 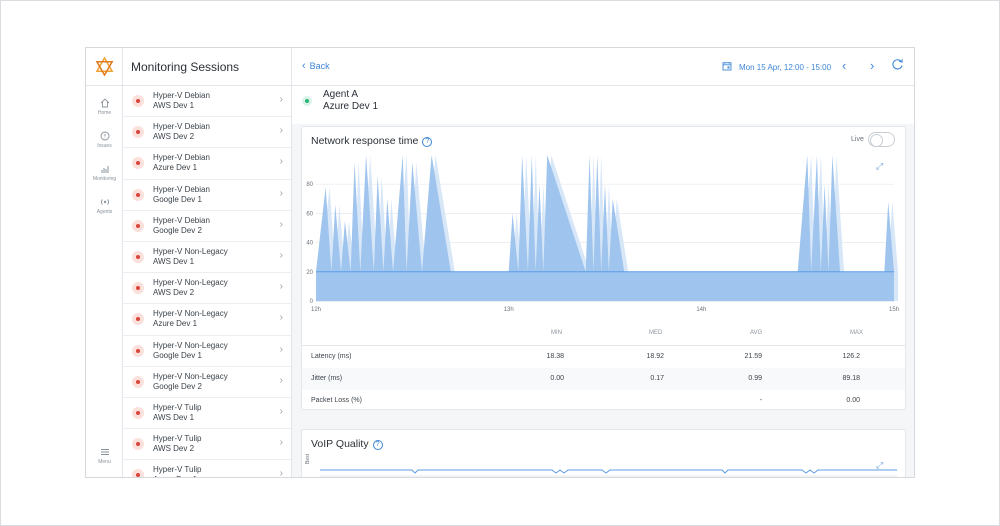 What do you see at coordinates (727, 66) in the screenshot?
I see `calendar-icon` at bounding box center [727, 66].